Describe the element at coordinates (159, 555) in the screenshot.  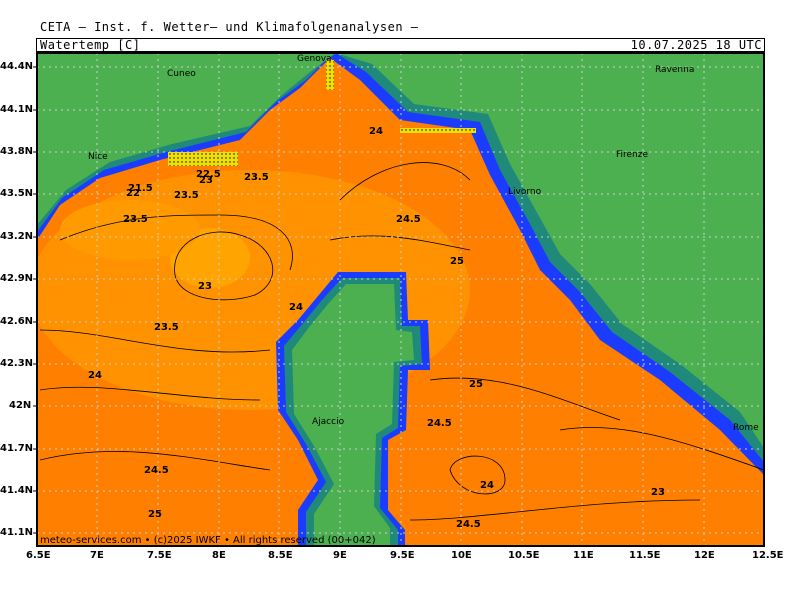
I see `lon-label: 7.5E` at that location.